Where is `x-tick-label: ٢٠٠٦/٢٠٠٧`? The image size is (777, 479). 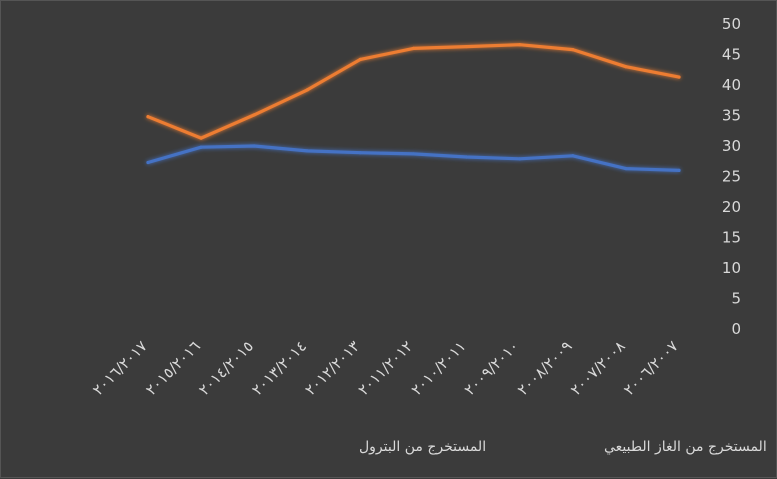 x-tick-label: ٢٠٠٦/٢٠٠٧ is located at coordinates (651, 368).